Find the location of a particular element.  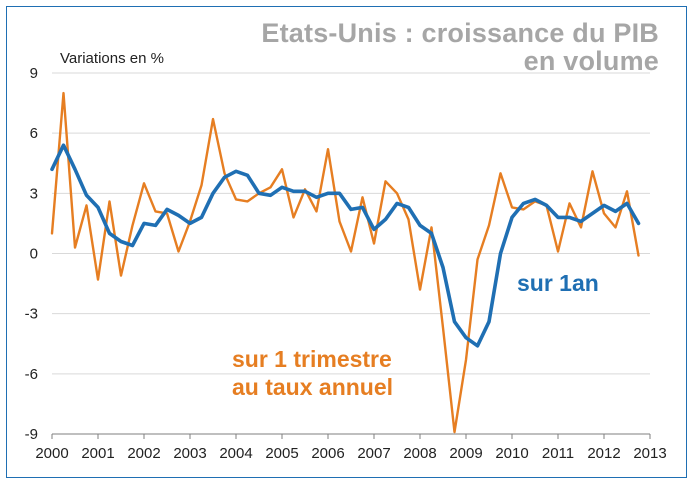

y-tick-label: 0 is located at coordinates (34, 254).